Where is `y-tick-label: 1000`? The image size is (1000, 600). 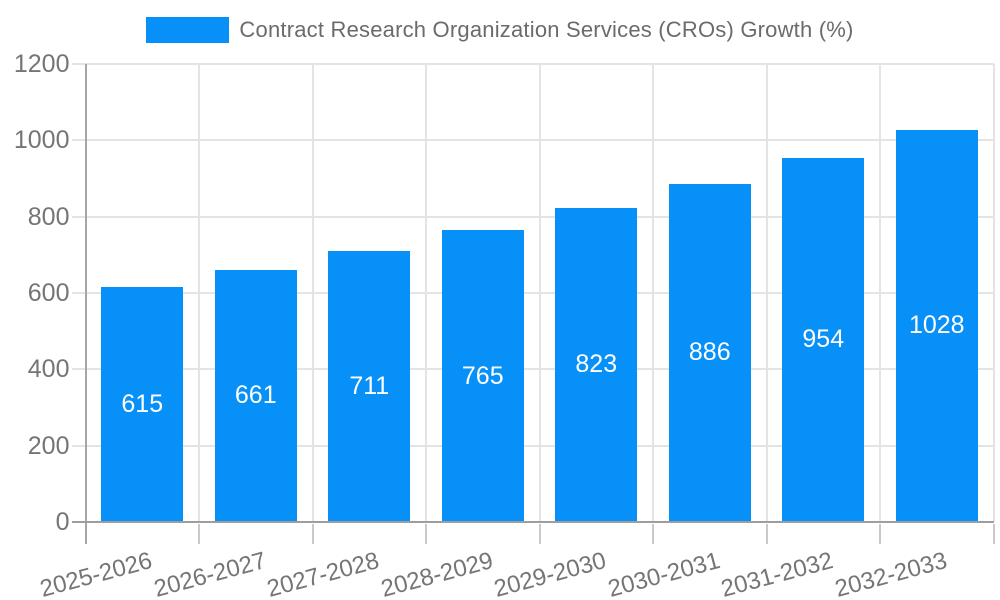 y-tick-label: 1000 is located at coordinates (41, 140).